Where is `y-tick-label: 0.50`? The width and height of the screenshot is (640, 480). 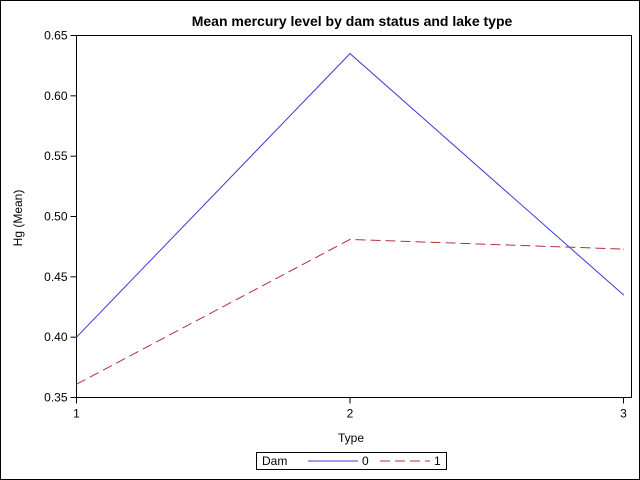
y-tick-label: 0.50 is located at coordinates (56, 217).